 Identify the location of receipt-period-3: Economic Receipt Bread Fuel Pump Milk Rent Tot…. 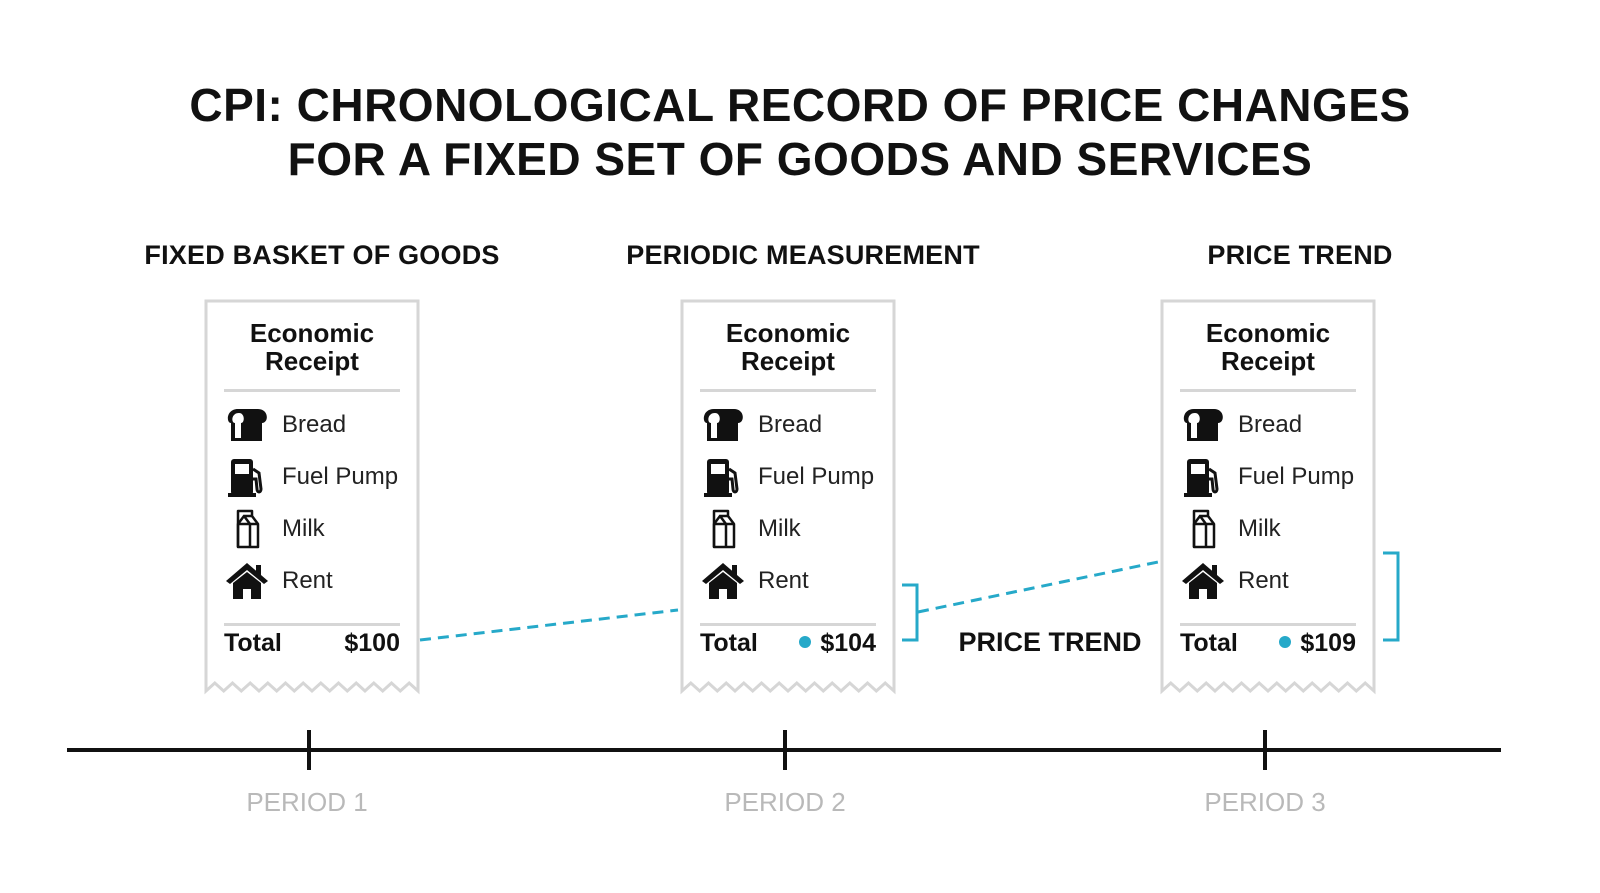
(1268, 505).